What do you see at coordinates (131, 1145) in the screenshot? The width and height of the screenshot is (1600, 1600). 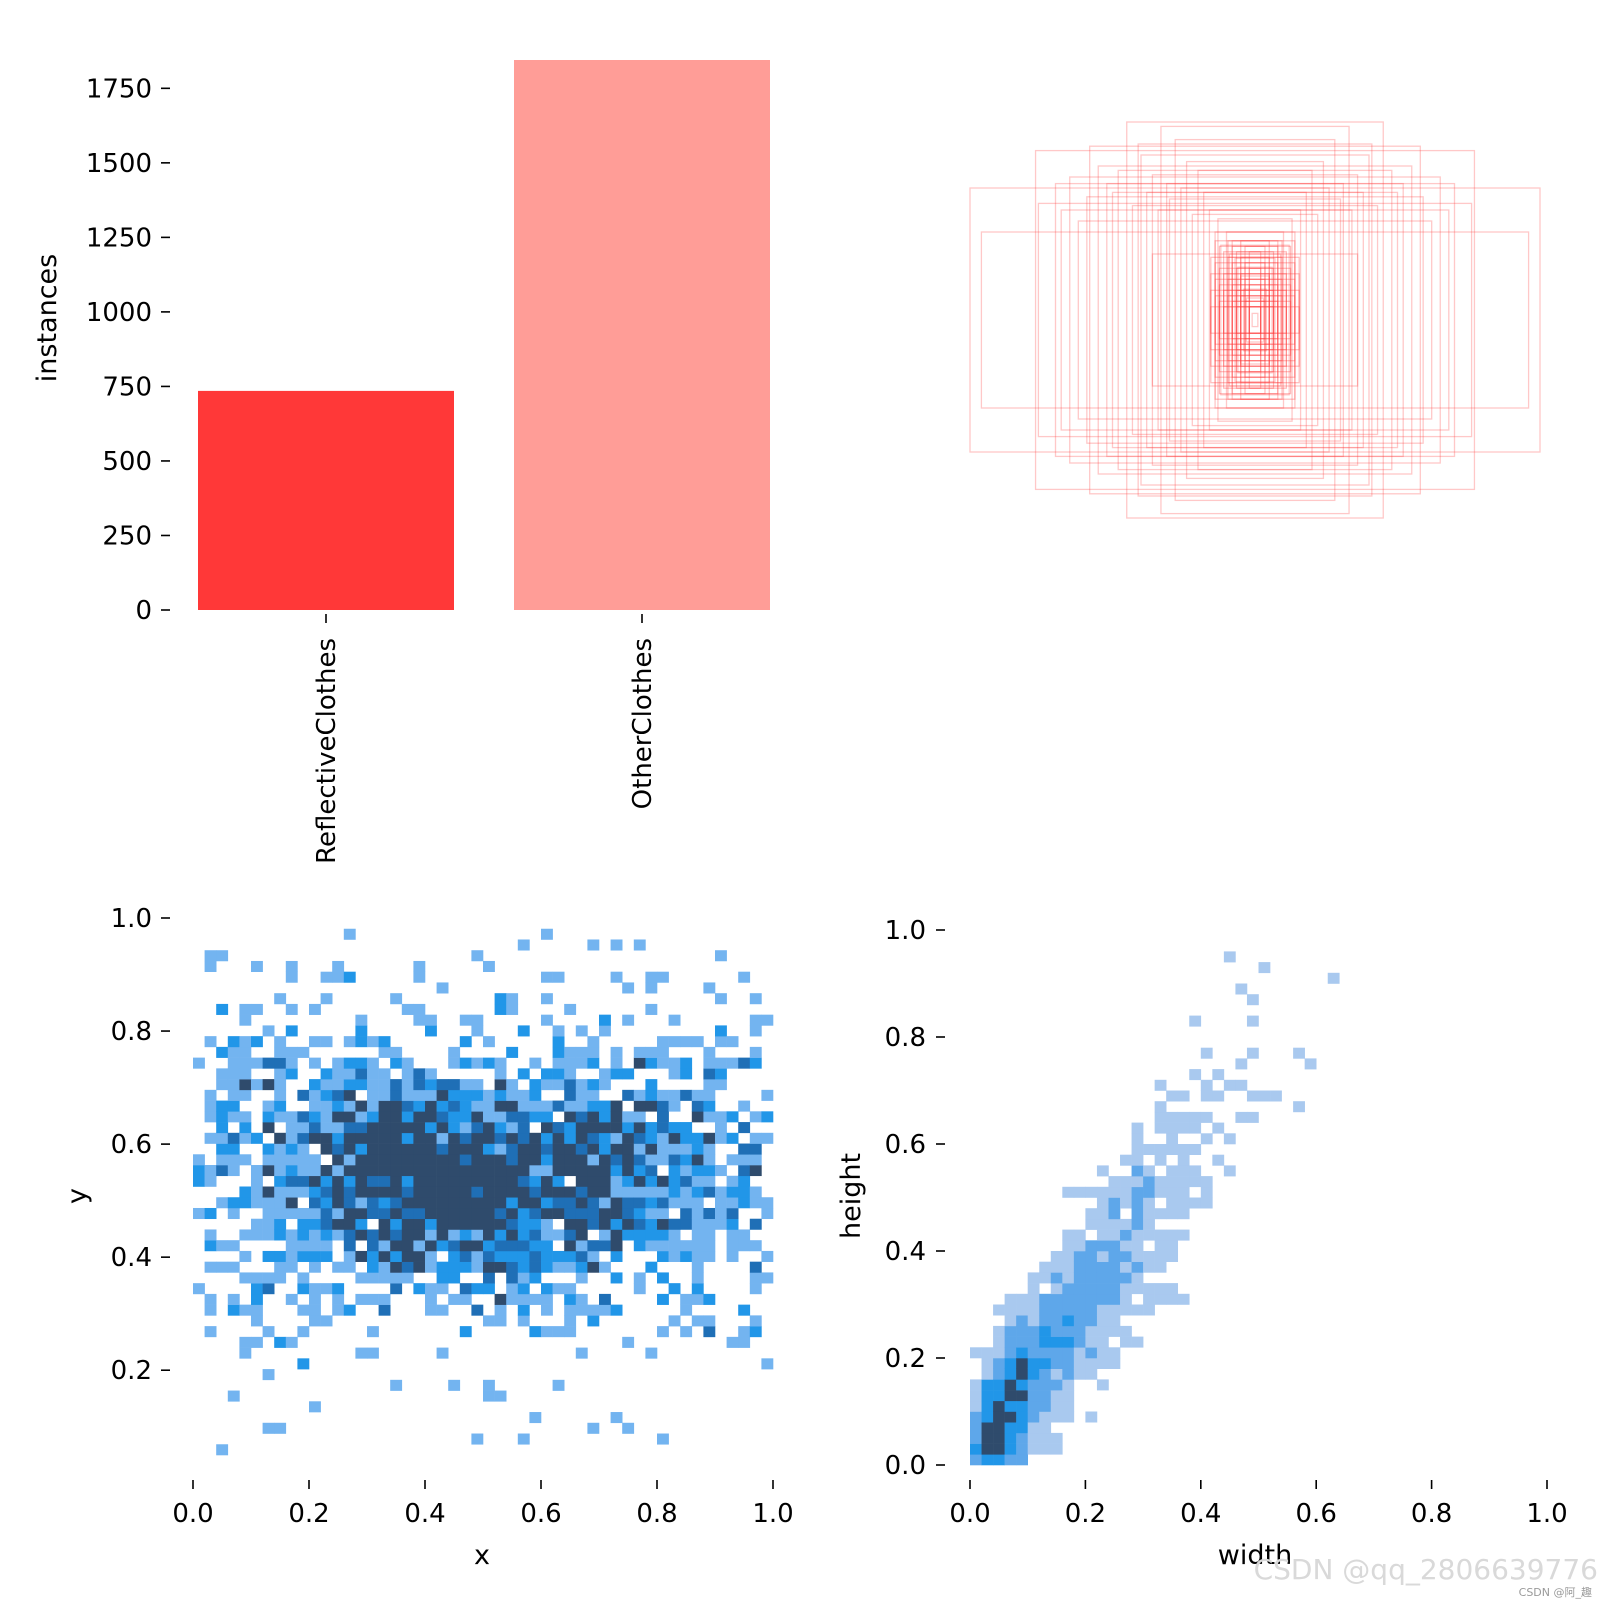 I see `xy-y-tick-label: 0.6` at bounding box center [131, 1145].